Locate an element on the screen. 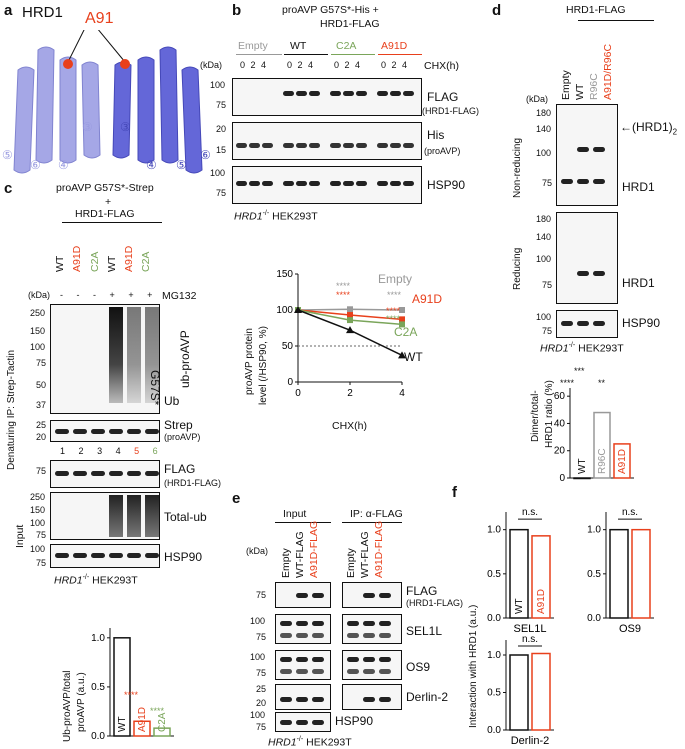  lane-label: WT-FLAG is located at coordinates (365, 554).